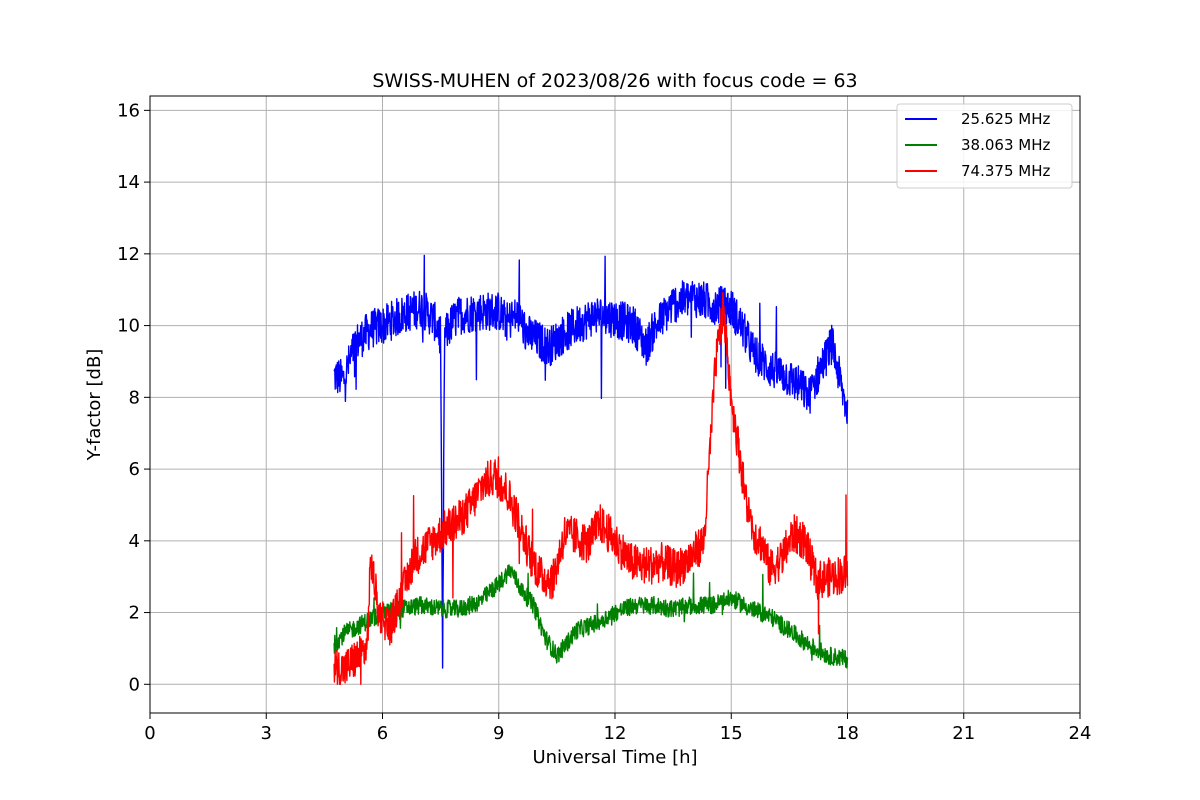 This screenshot has height=800, width=1200. I want to click on x-tick-label: 3, so click(266, 733).